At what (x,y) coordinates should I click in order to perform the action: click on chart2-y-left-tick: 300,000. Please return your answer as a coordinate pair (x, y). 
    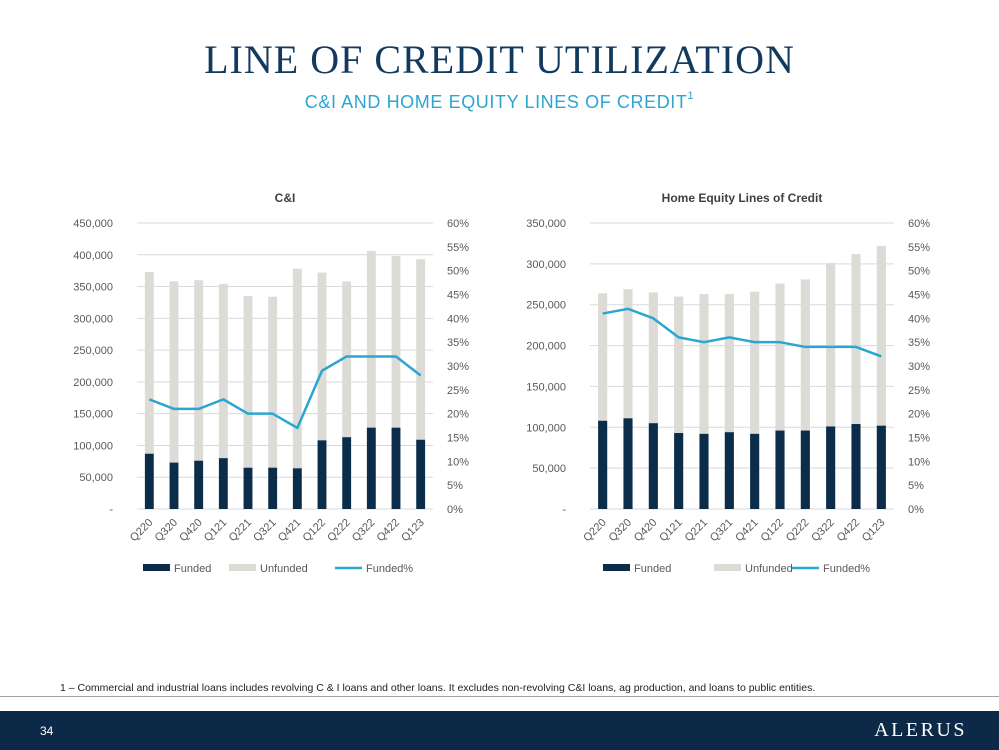
    Looking at the image, I should click on (546, 265).